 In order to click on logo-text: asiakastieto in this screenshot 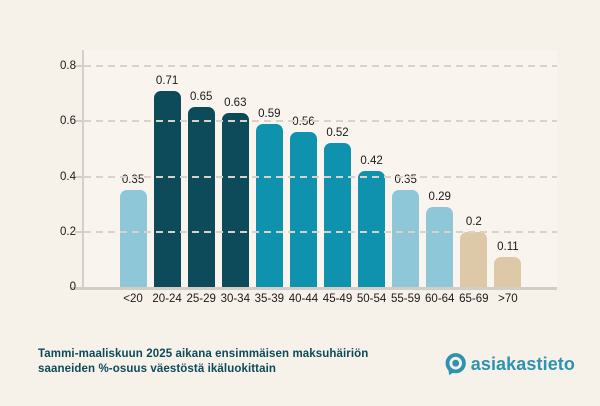, I will do `click(522, 364)`.